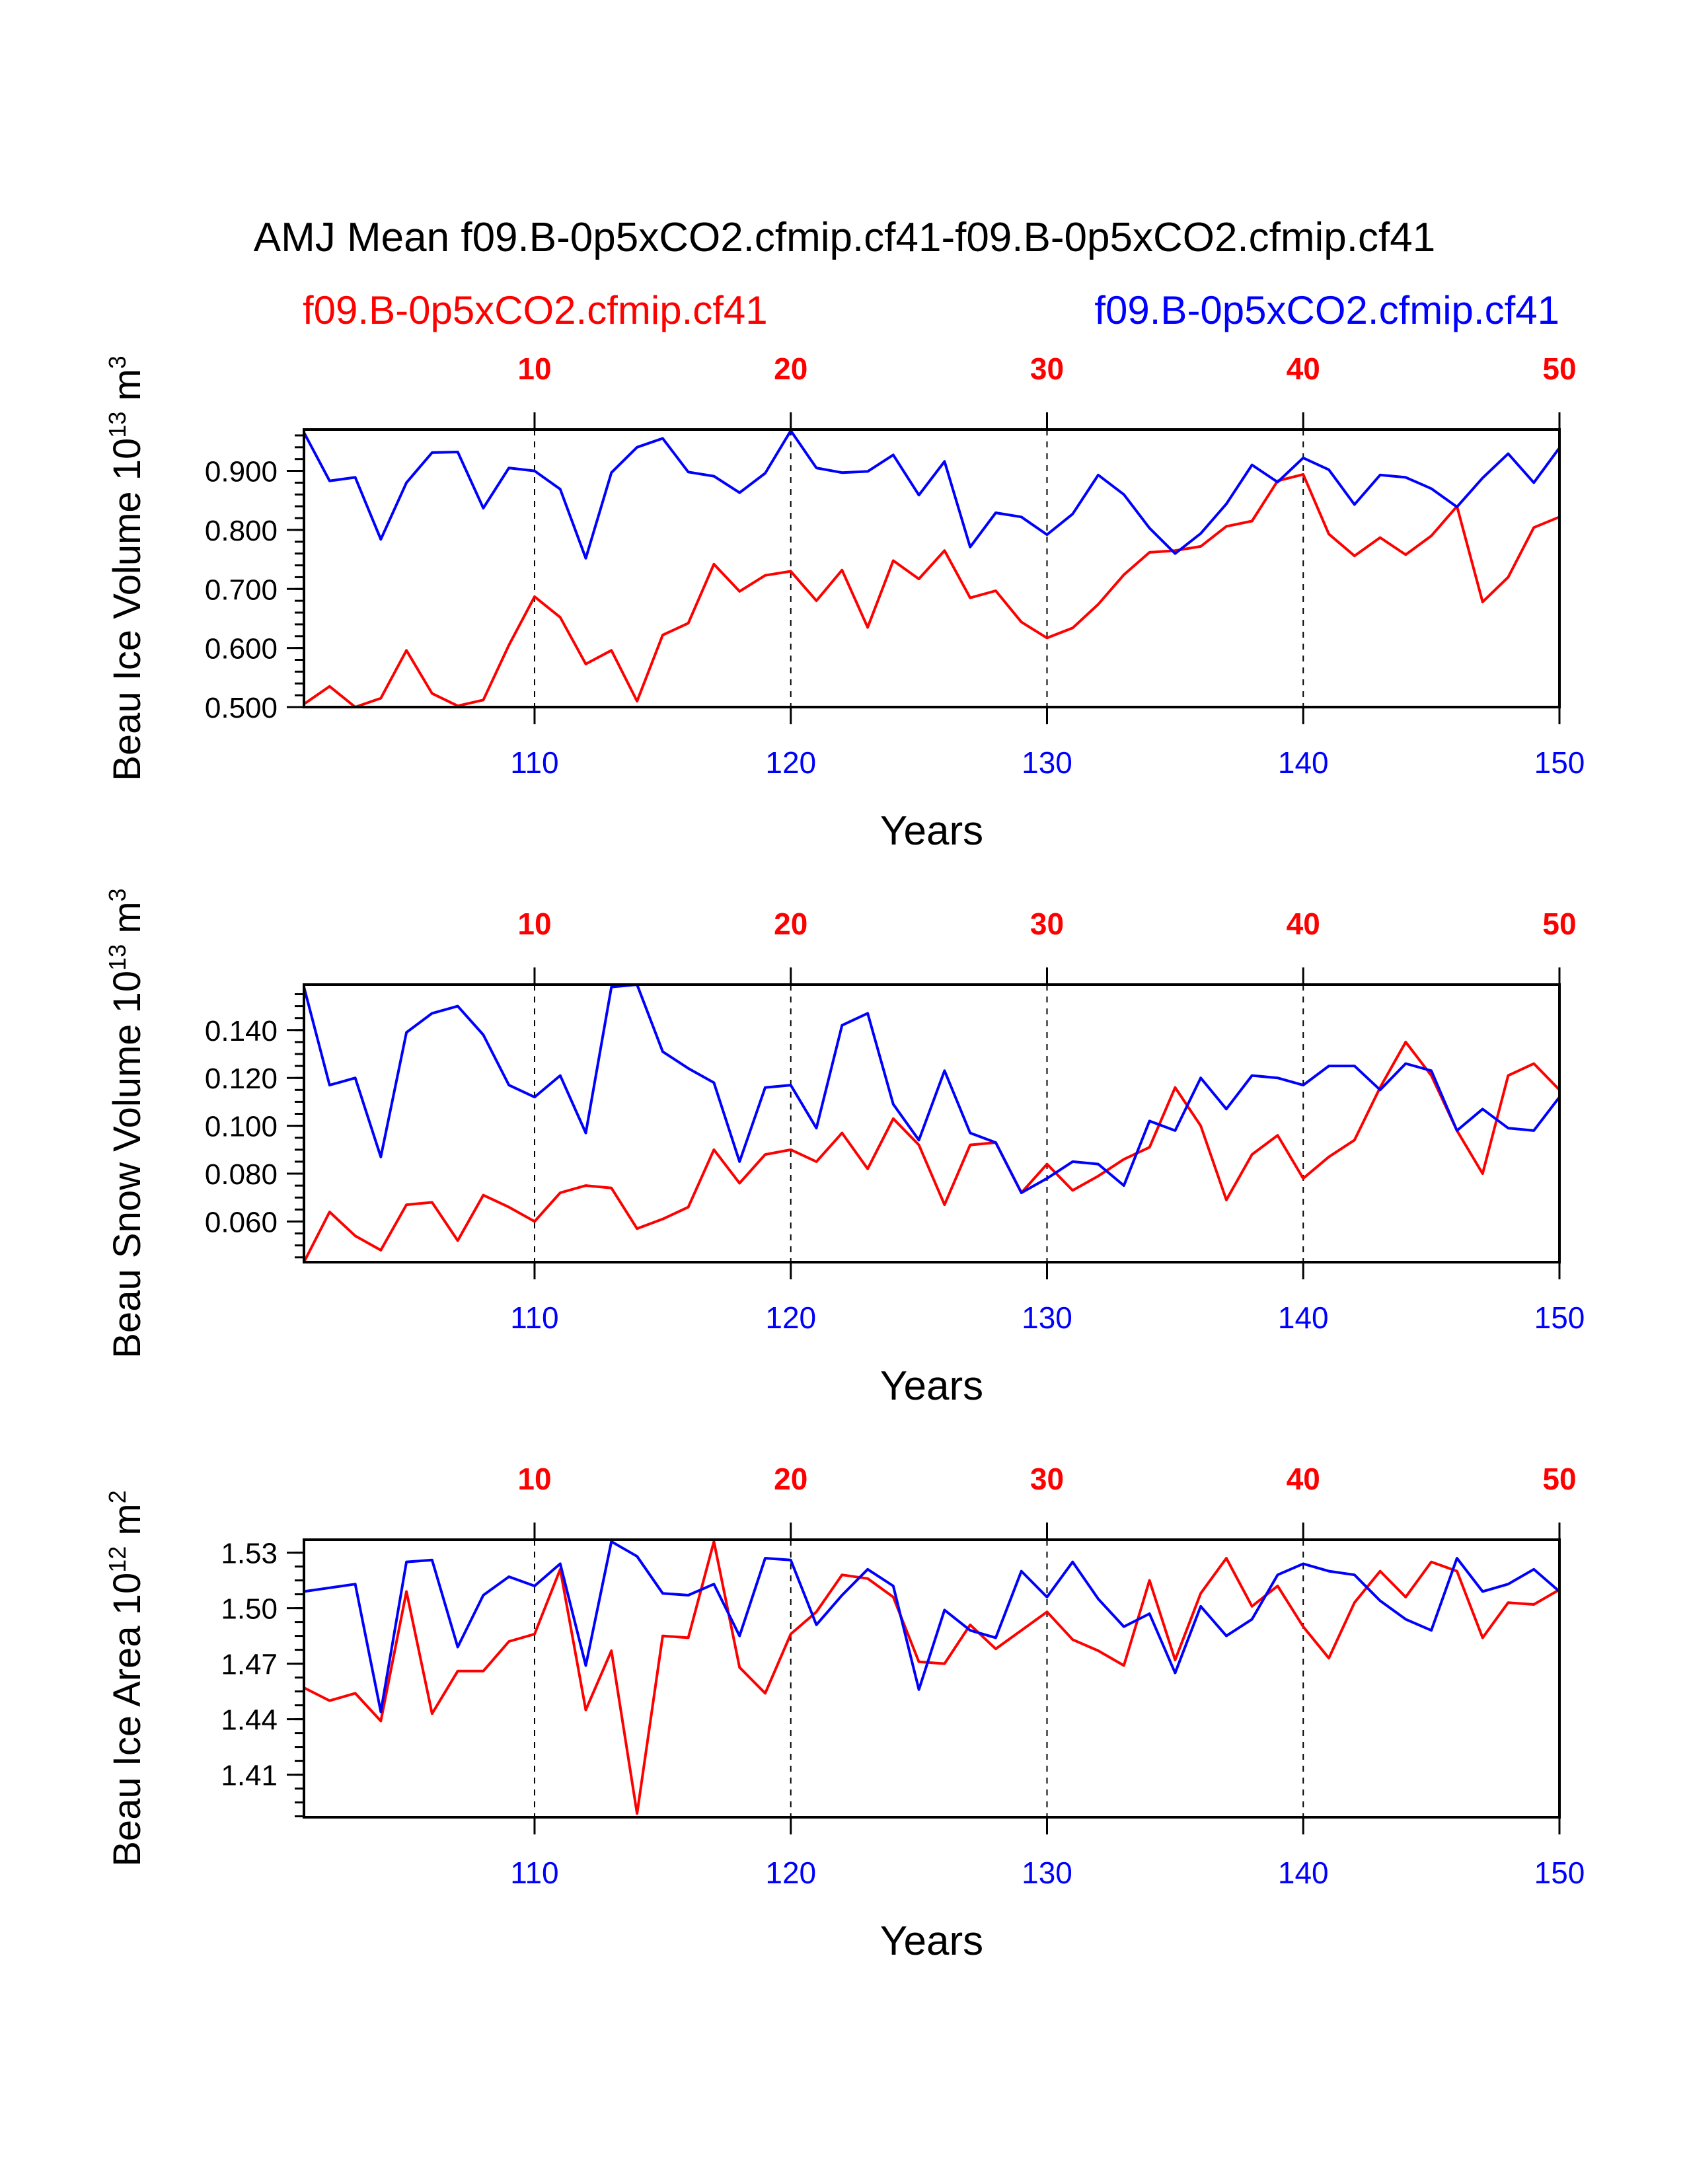 This screenshot has height=2184, width=1685. Describe the element at coordinates (241, 590) in the screenshot. I see `y-tick-label: 0.700` at that location.